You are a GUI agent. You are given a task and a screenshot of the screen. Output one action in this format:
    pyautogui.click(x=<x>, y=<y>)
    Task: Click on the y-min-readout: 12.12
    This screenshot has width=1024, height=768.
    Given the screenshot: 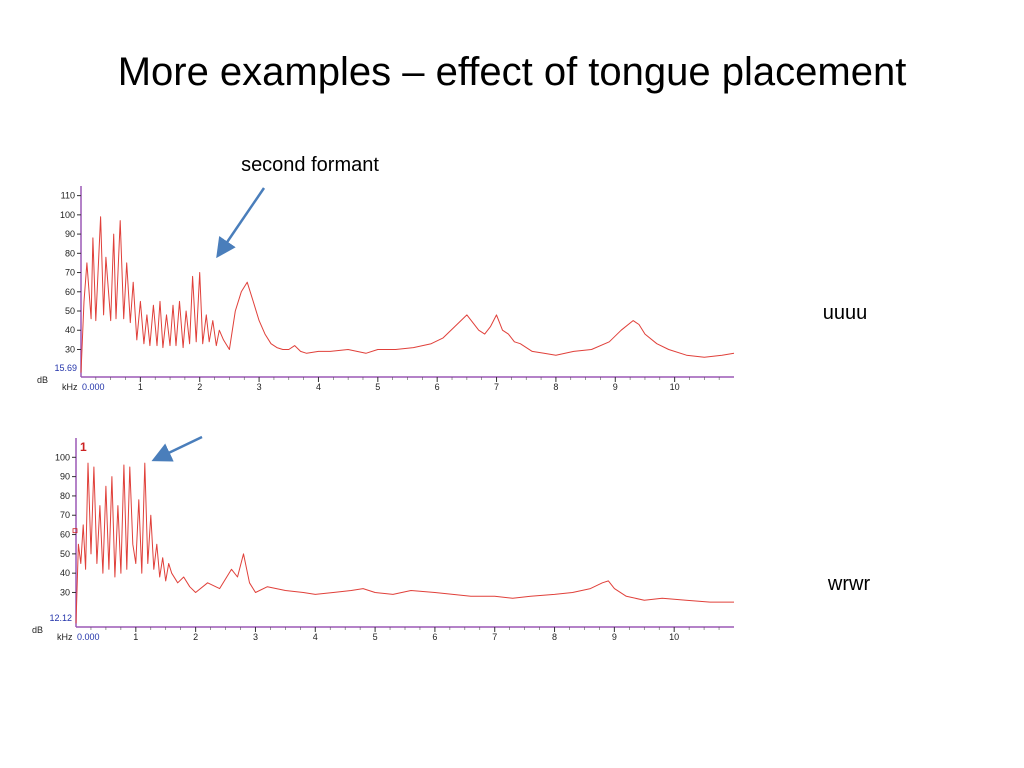 What is the action you would take?
    pyautogui.click(x=60, y=618)
    